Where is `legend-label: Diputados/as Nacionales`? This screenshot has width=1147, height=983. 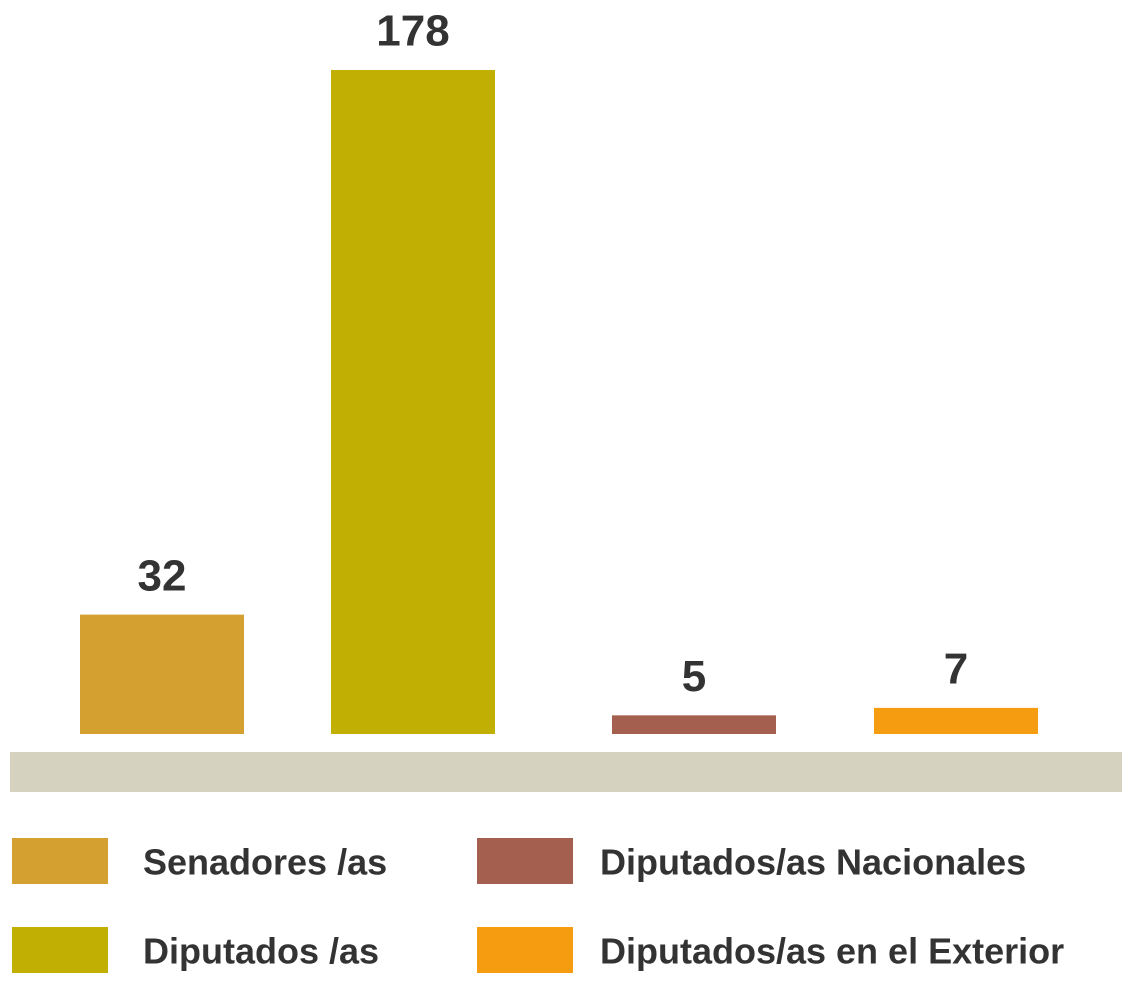
legend-label: Diputados/as Nacionales is located at coordinates (813, 862).